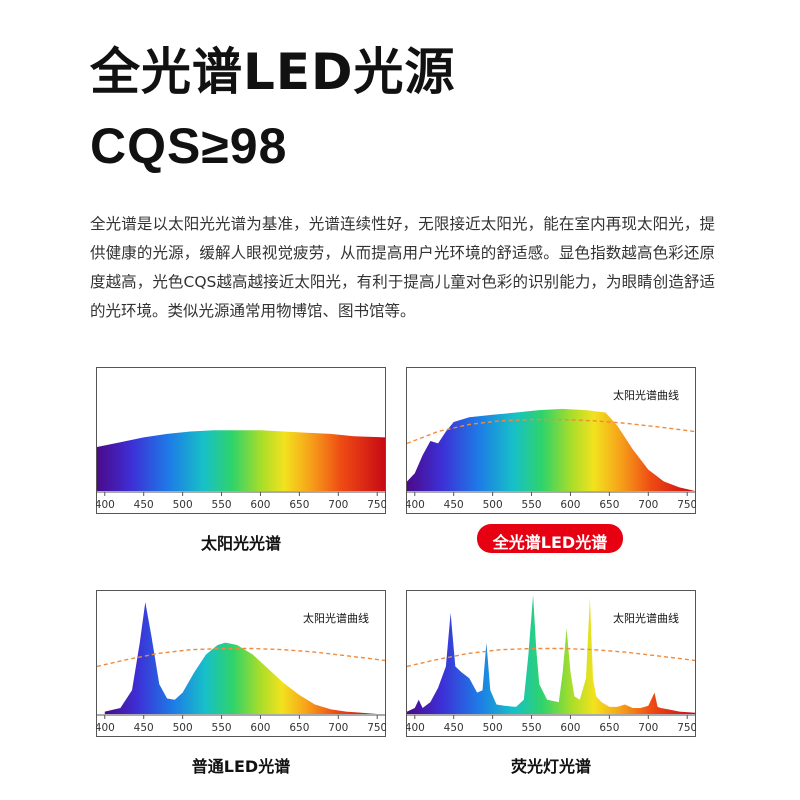 Image resolution: width=800 pixels, height=800 pixels. Describe the element at coordinates (273, 72) in the screenshot. I see `page-title: 全光谱LED光源` at that location.